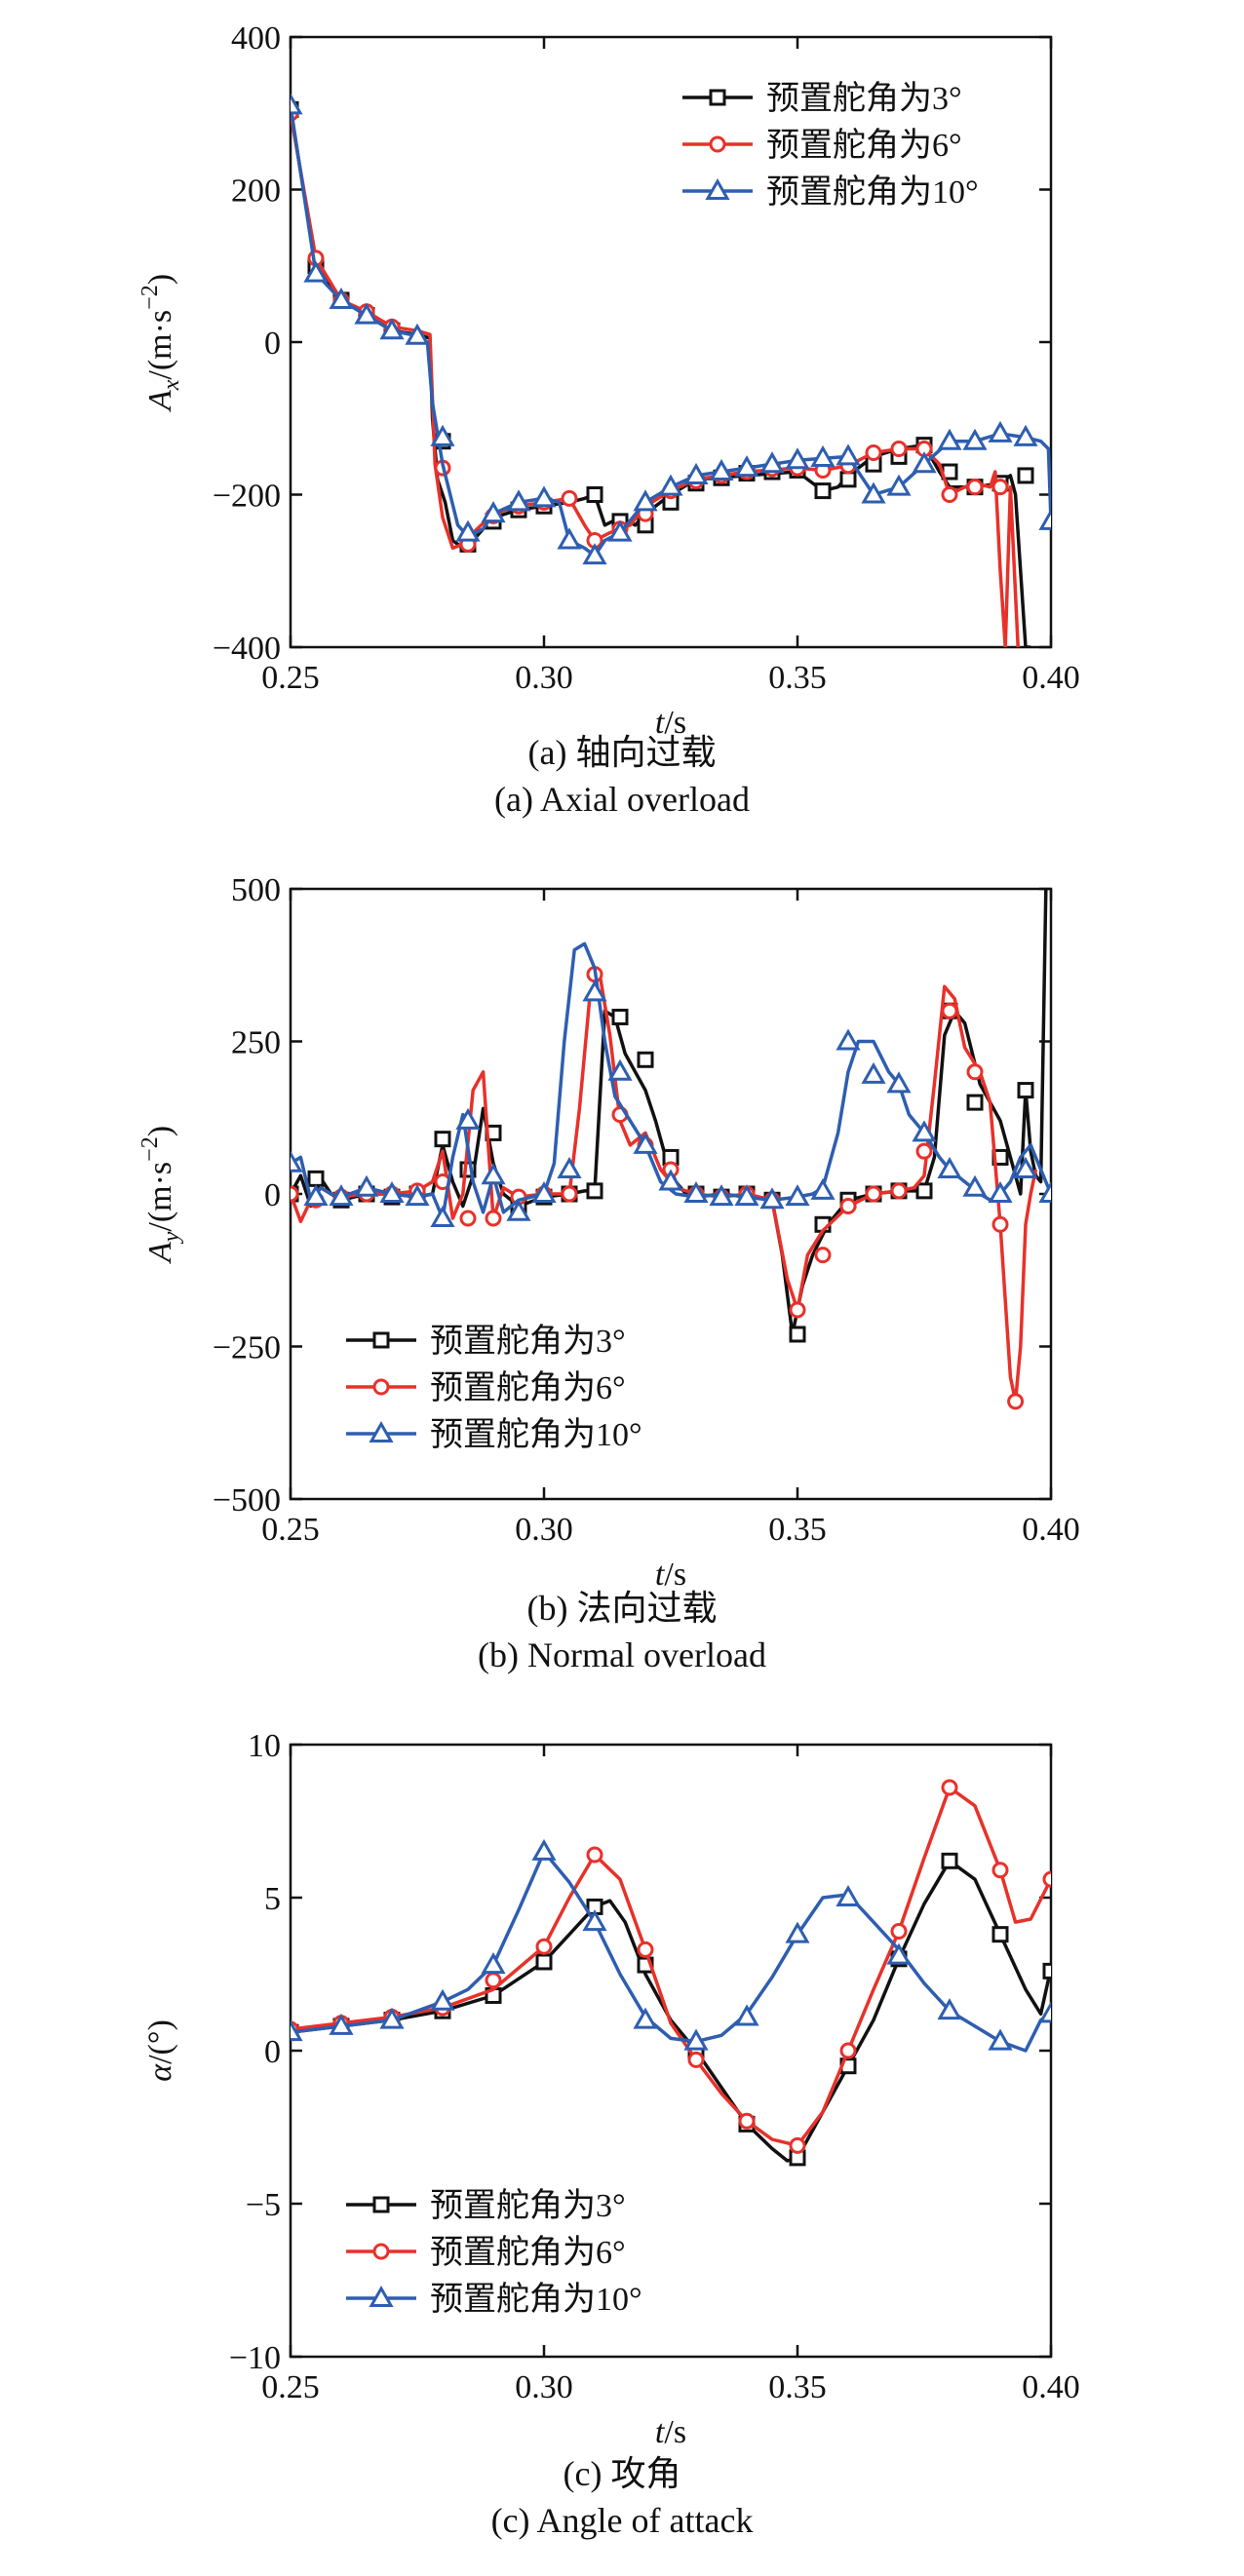  I want to click on y-axis-label: α/(°), so click(160, 2050).